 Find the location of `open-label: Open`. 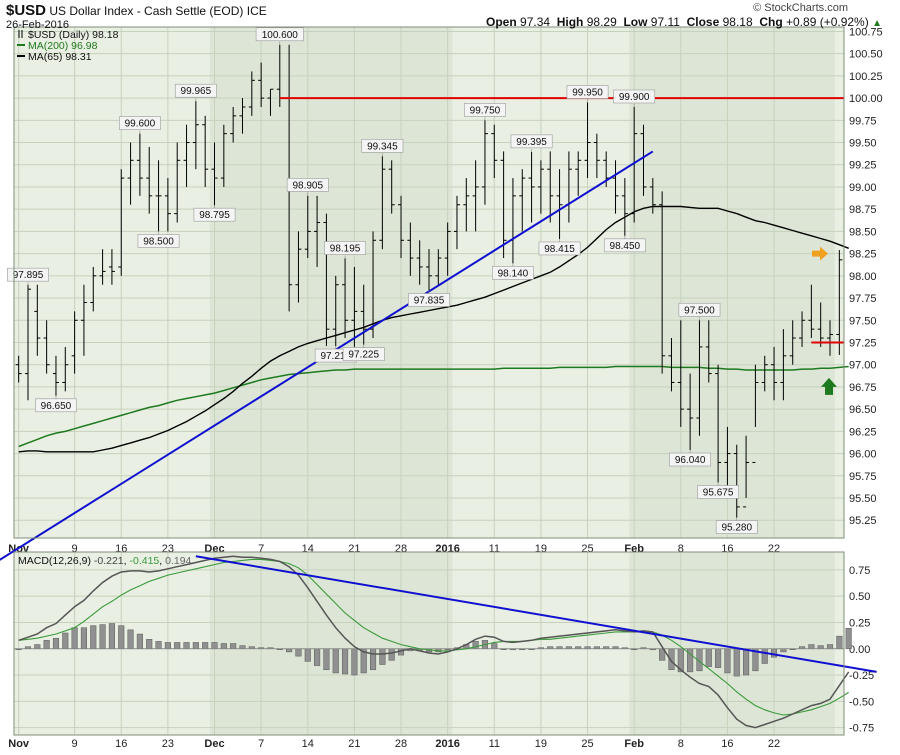

open-label: Open is located at coordinates (501, 22).